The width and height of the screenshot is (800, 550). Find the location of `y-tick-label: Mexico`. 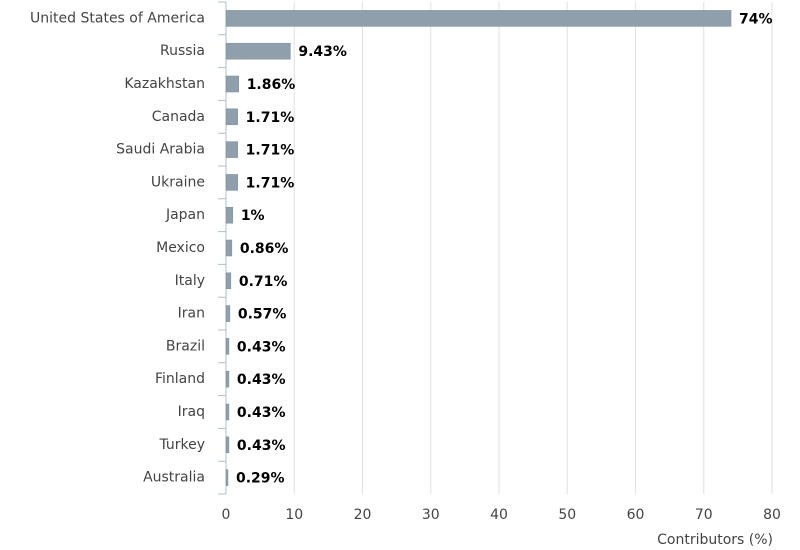

y-tick-label: Mexico is located at coordinates (180, 248).